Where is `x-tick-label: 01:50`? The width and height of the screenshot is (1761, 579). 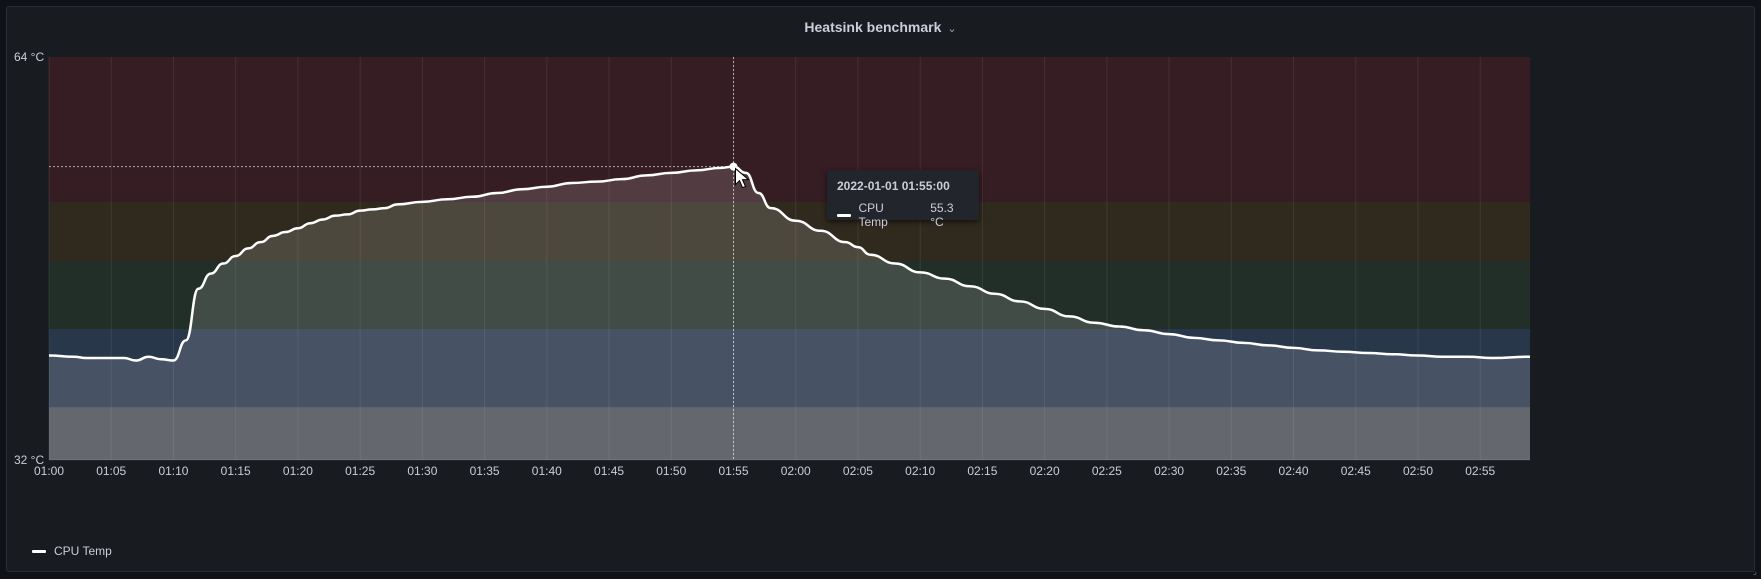 x-tick-label: 01:50 is located at coordinates (671, 471).